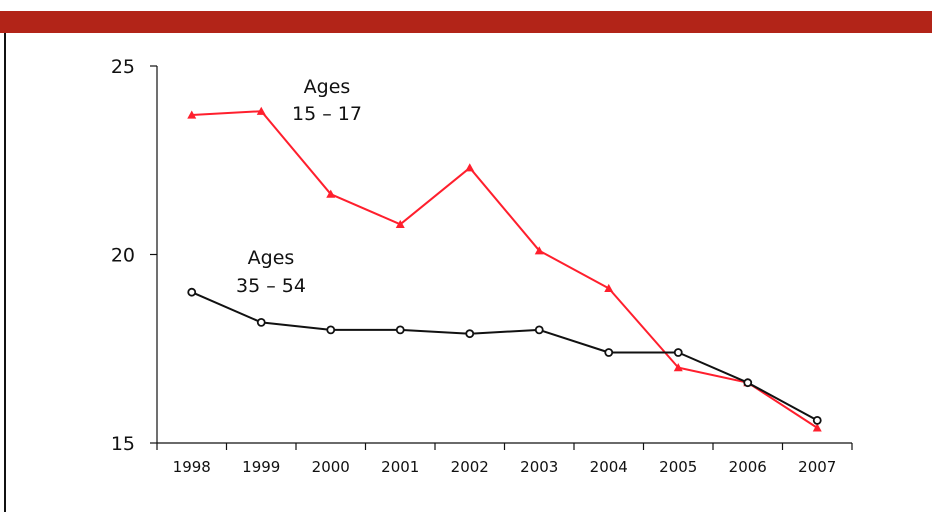 This screenshot has height=512, width=932. I want to click on x-tick-label-2002: 2002, so click(470, 467).